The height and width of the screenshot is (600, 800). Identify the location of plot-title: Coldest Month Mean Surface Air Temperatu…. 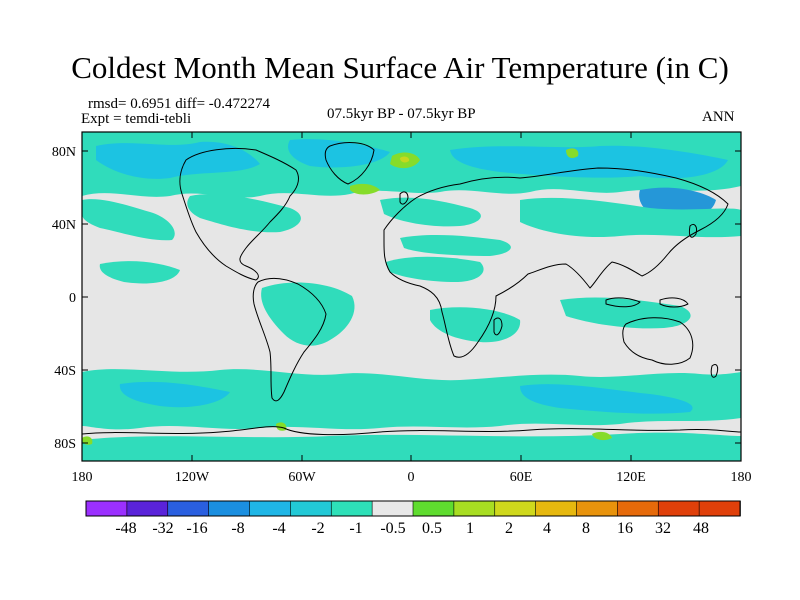
(400, 67).